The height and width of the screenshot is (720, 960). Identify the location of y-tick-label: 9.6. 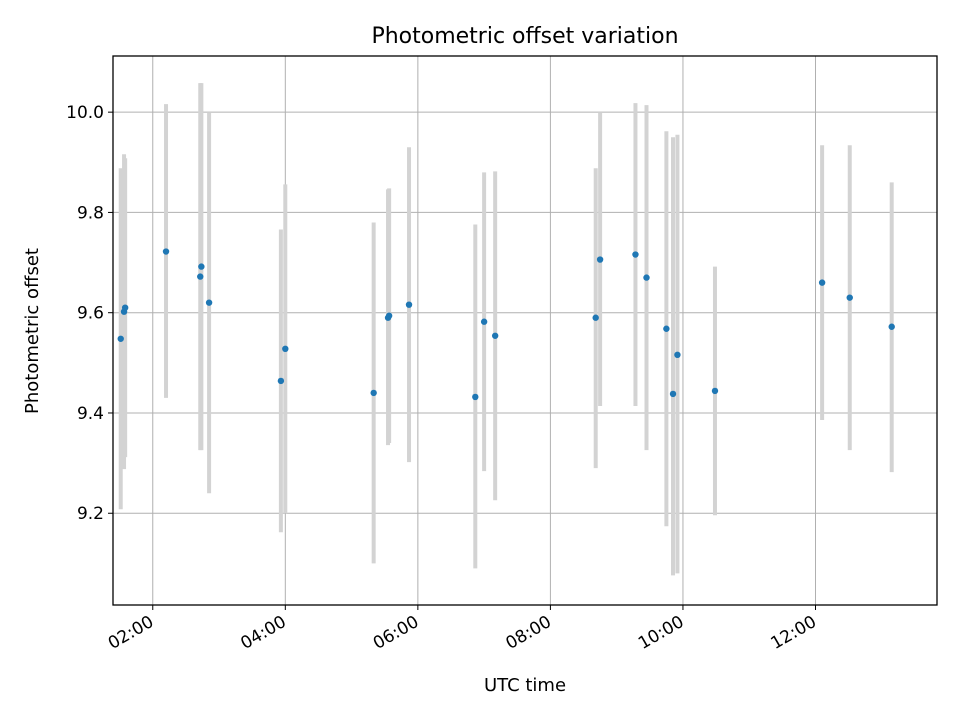
(90, 314).